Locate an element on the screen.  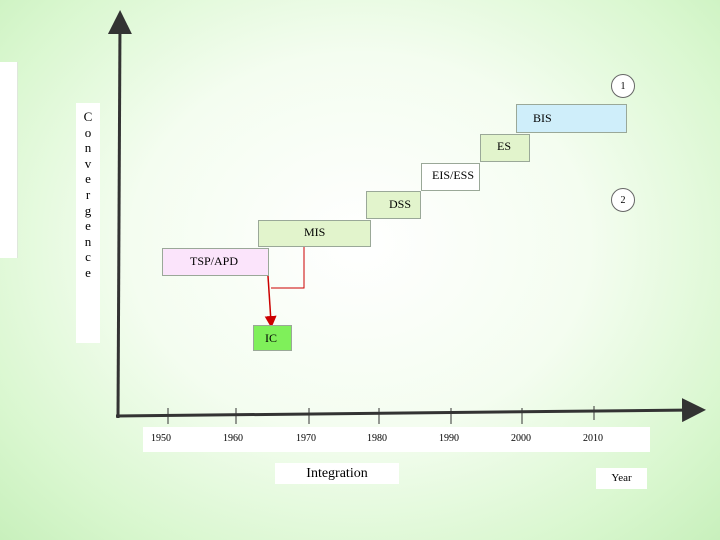
tick-label-1950: 1950 is located at coordinates (161, 438).